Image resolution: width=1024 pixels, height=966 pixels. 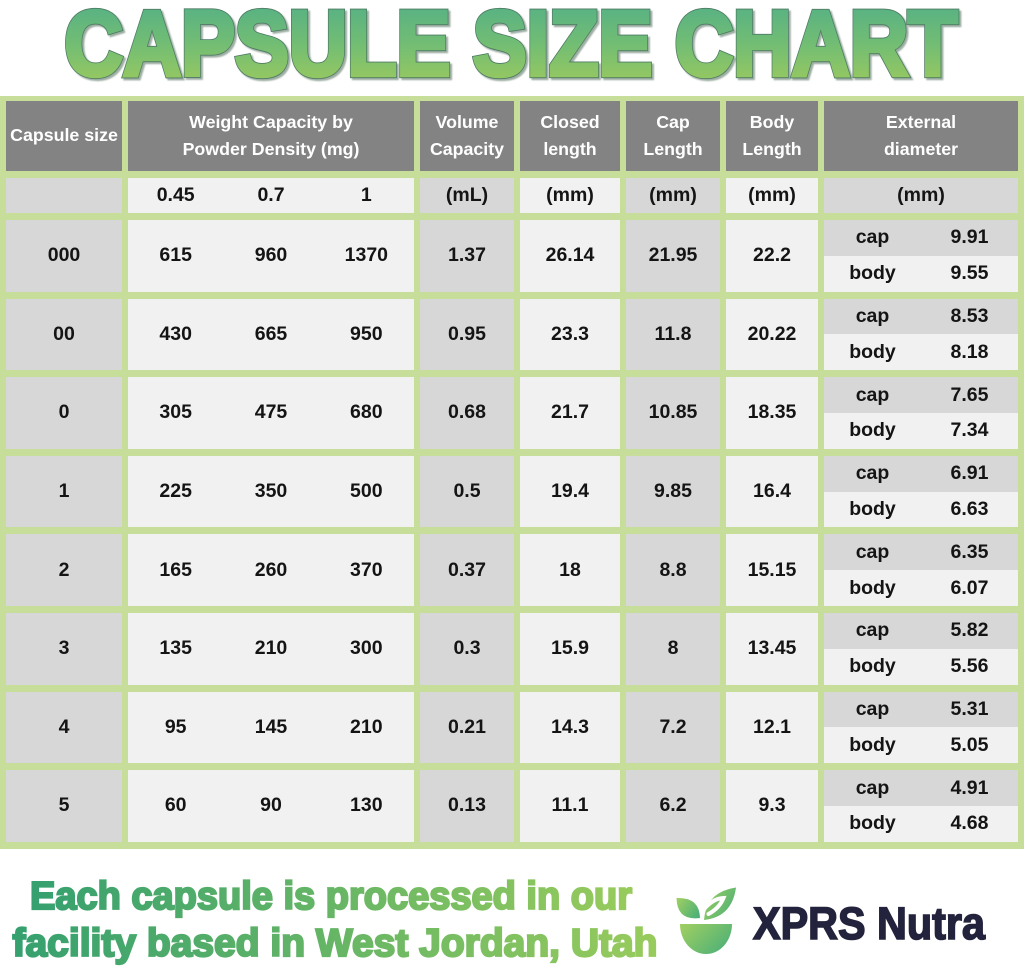 What do you see at coordinates (331, 896) in the screenshot?
I see `svg-text:Each capsule is processed in o: Each capsule is processed in our` at bounding box center [331, 896].